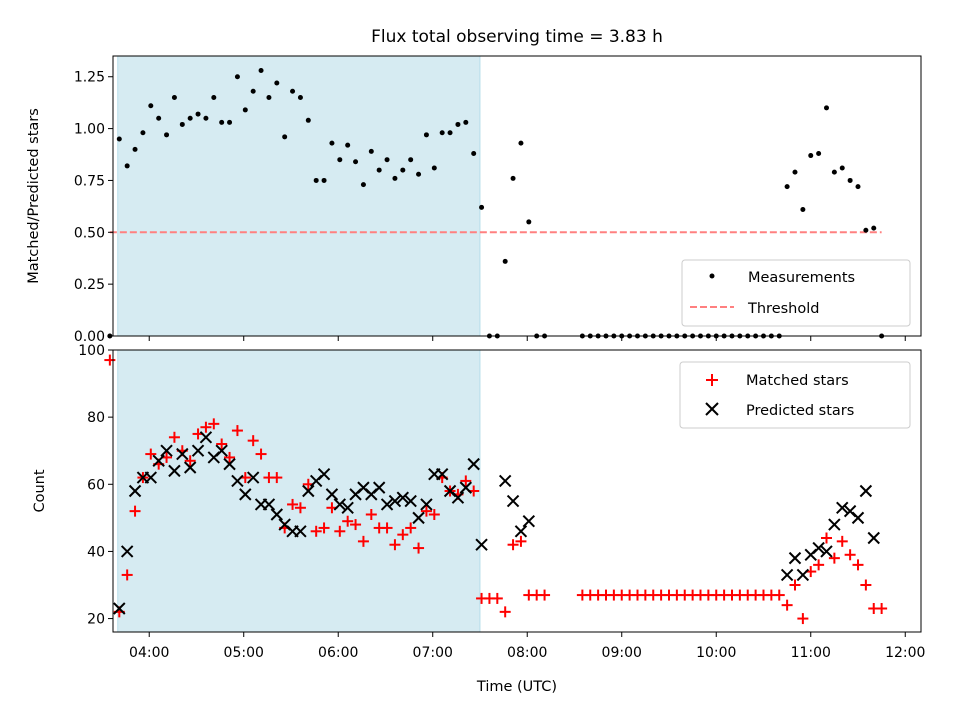 The height and width of the screenshot is (720, 960). I want to click on x-tick-label: 06:00, so click(338, 653).